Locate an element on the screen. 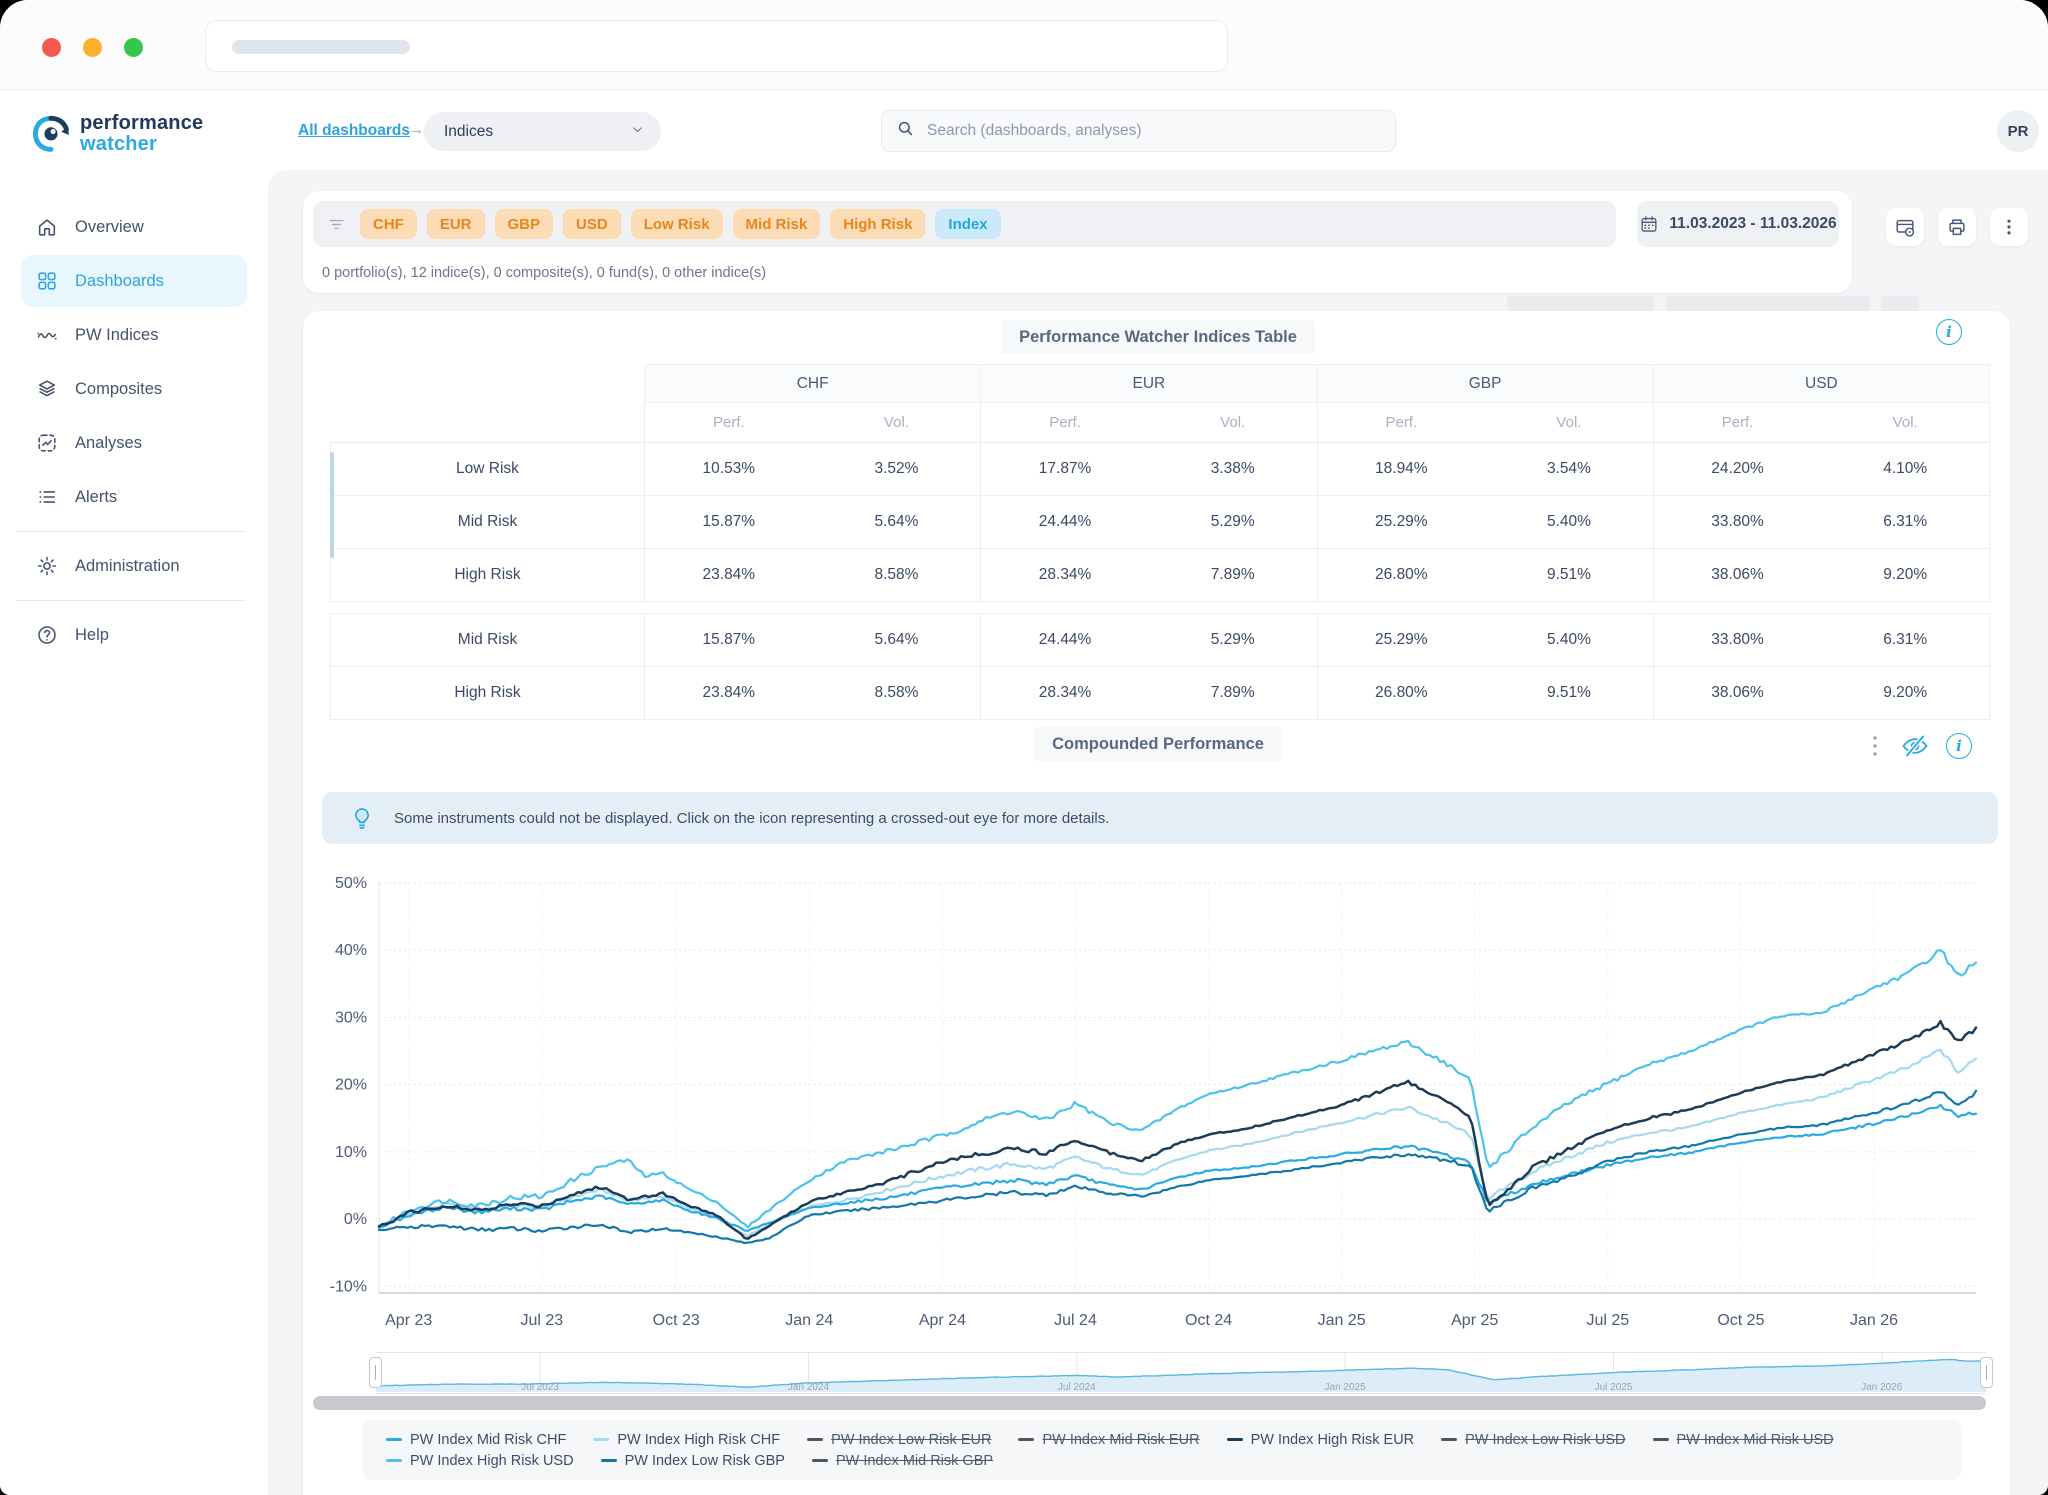  legend-item-pw-index-high-risk-usd: PW Index High Risk USD is located at coordinates (480, 1461).